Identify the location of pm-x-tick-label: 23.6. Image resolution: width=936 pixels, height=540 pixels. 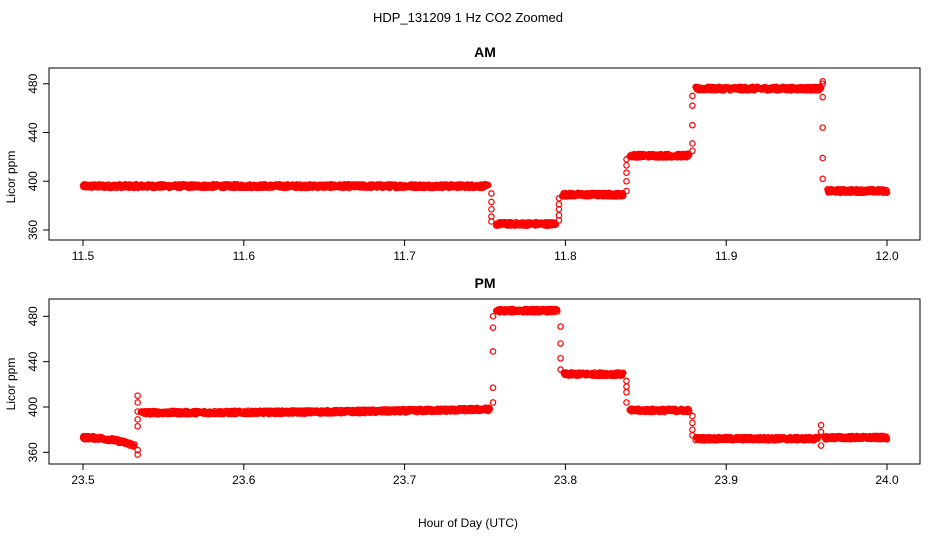
(244, 480).